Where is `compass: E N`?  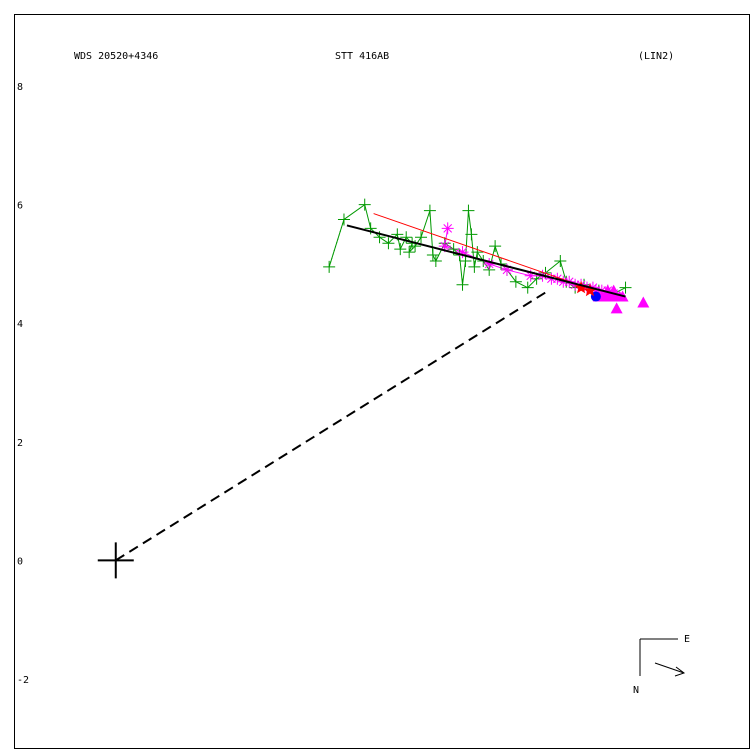
compass: E N is located at coordinates (661, 665).